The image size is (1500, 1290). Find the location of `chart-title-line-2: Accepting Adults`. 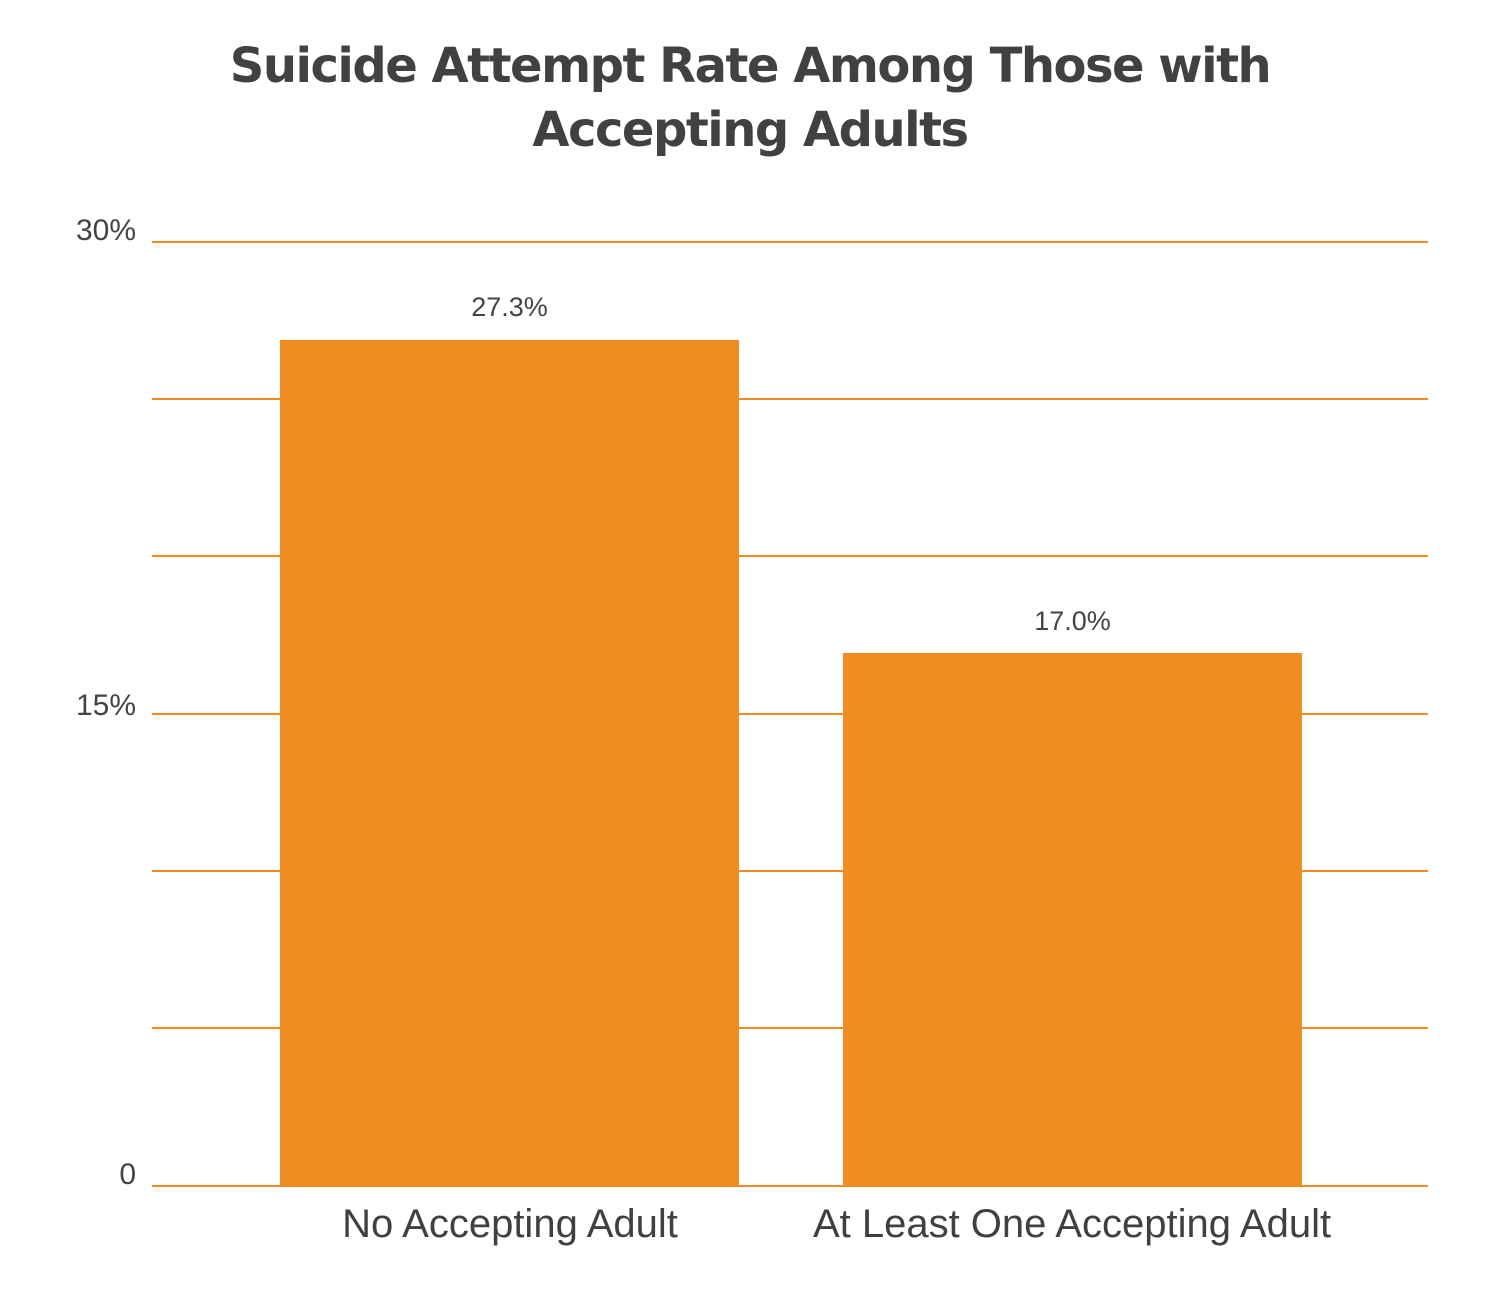

chart-title-line-2: Accepting Adults is located at coordinates (750, 130).